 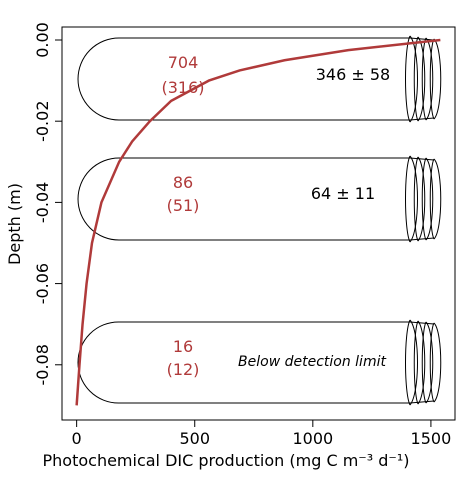 I want to click on y-tick-label: 0.00, so click(x=42, y=40).